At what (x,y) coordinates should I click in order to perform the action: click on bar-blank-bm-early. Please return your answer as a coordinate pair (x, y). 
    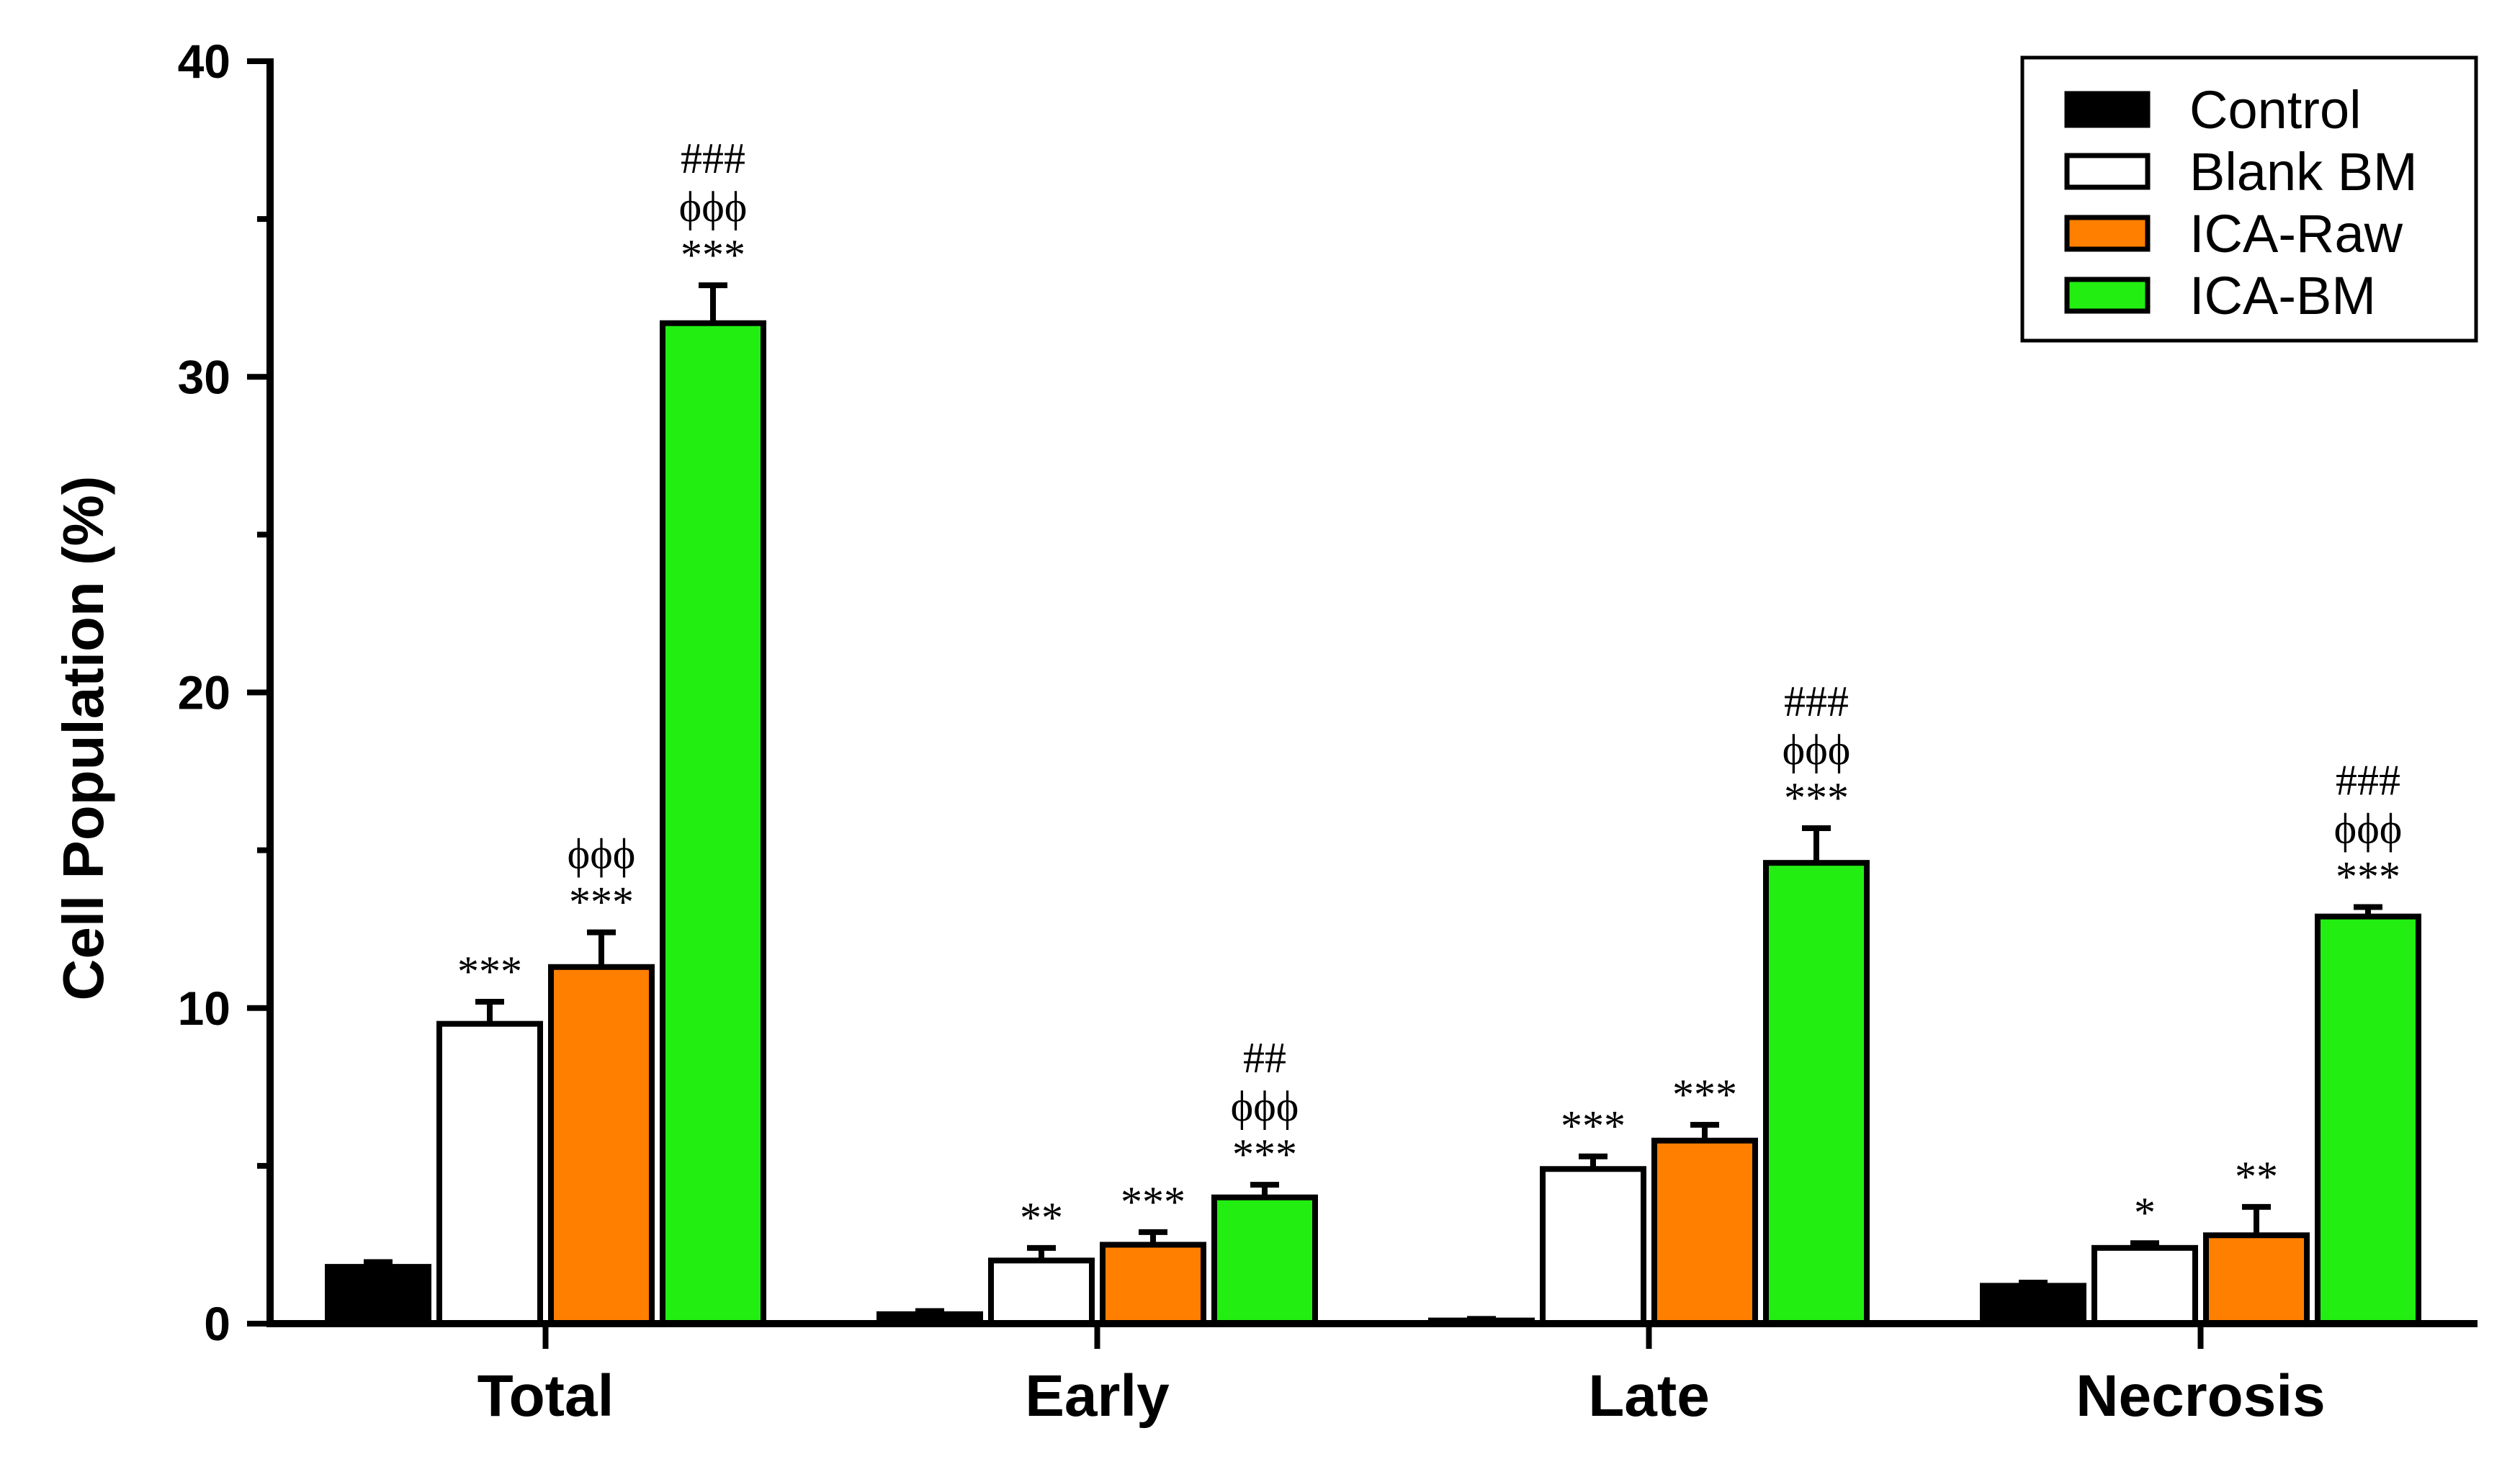
    Looking at the image, I should click on (1041, 1292).